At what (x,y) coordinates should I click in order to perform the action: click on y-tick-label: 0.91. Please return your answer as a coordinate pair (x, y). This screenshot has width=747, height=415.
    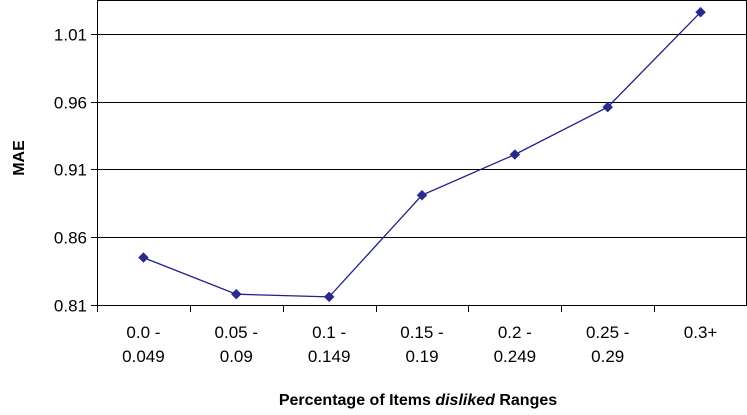
    Looking at the image, I should click on (70, 170).